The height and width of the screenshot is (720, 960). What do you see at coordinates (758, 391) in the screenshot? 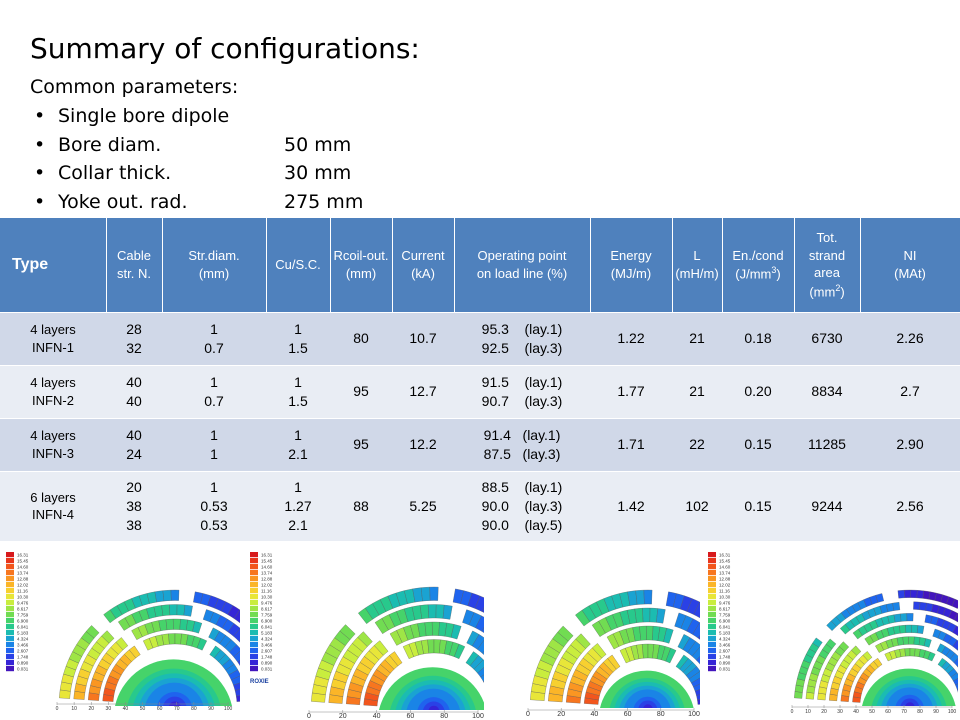
I see `cell-energy-per-conductor: 0.20` at bounding box center [758, 391].